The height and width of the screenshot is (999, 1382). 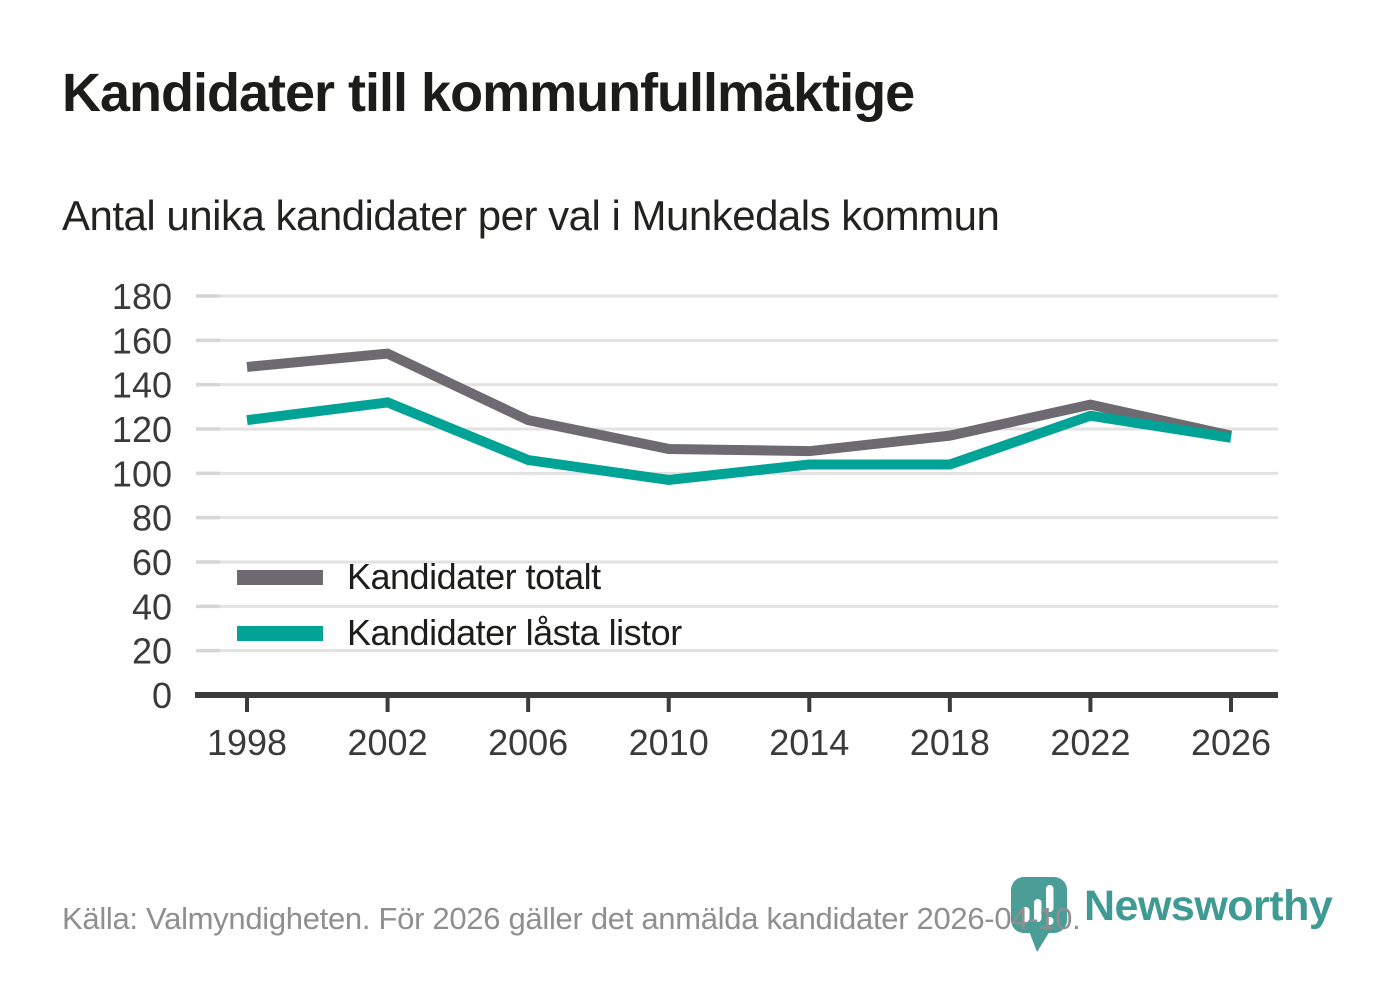 I want to click on newsworthy-logo: Newsworthy, so click(x=1171, y=915).